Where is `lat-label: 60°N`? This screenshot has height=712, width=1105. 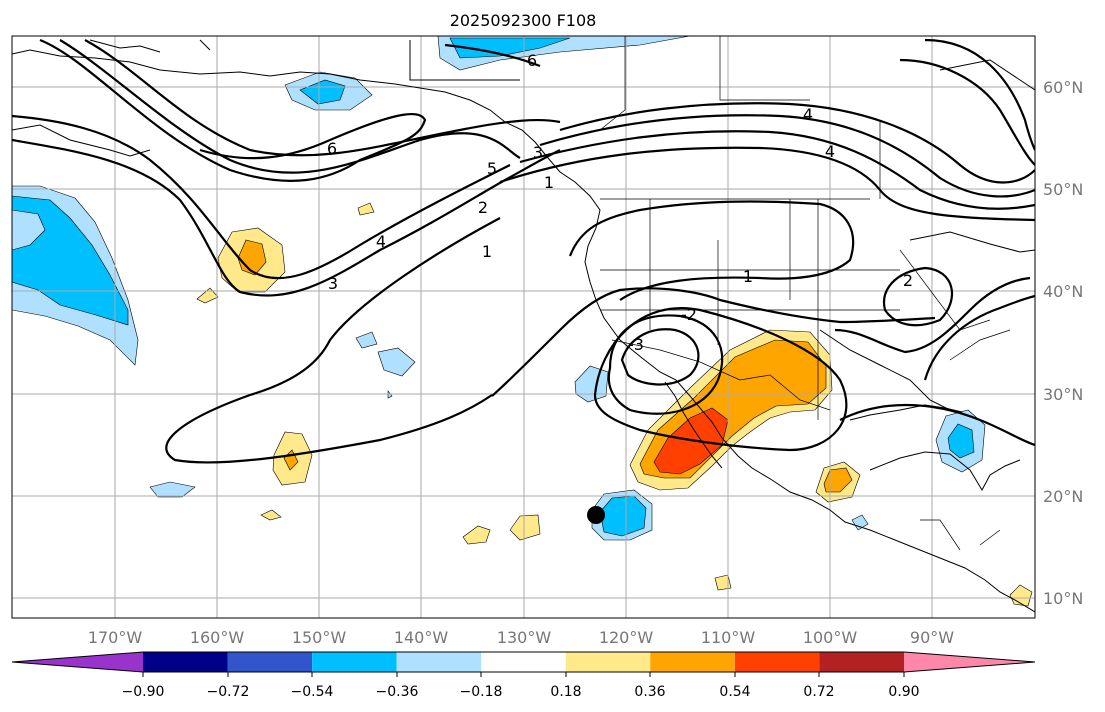 lat-label: 60°N is located at coordinates (1063, 87).